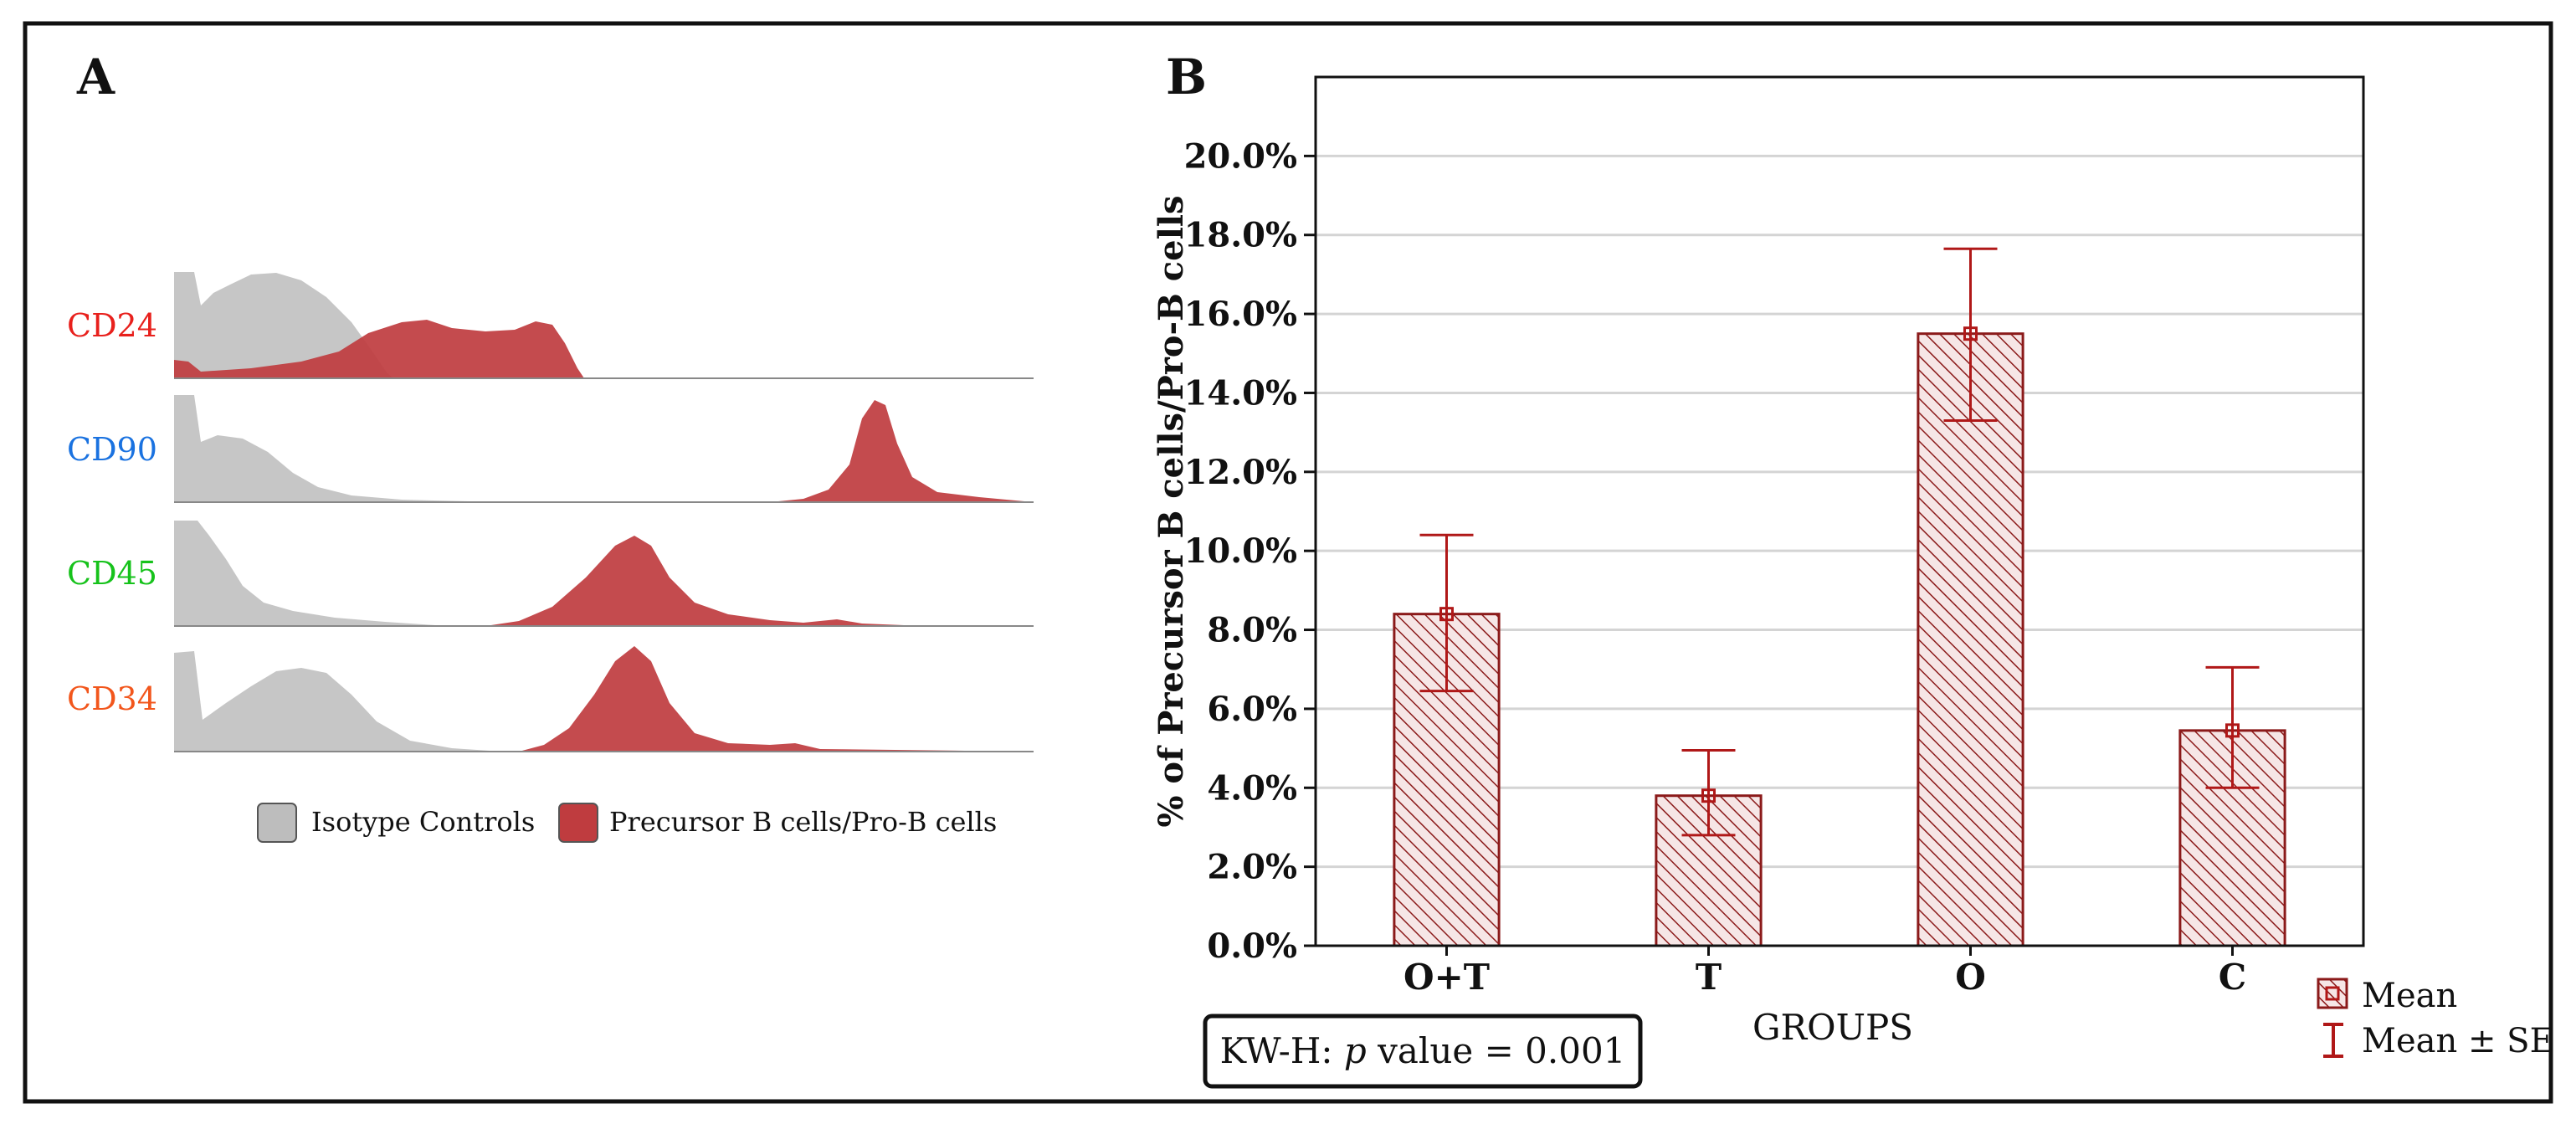  I want to click on y-tick-label: 14.0%, so click(1240, 393).